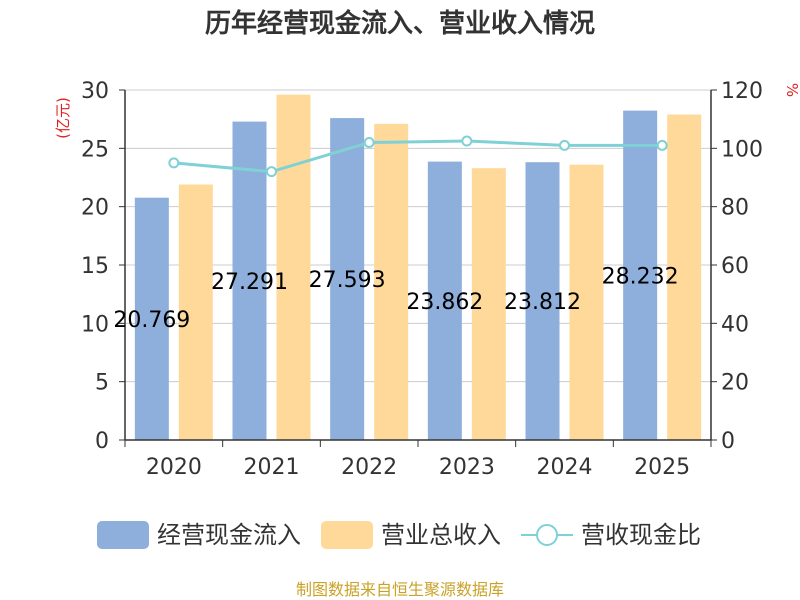  I want to click on legend-label-ratio: 营收现金比, so click(641, 535).